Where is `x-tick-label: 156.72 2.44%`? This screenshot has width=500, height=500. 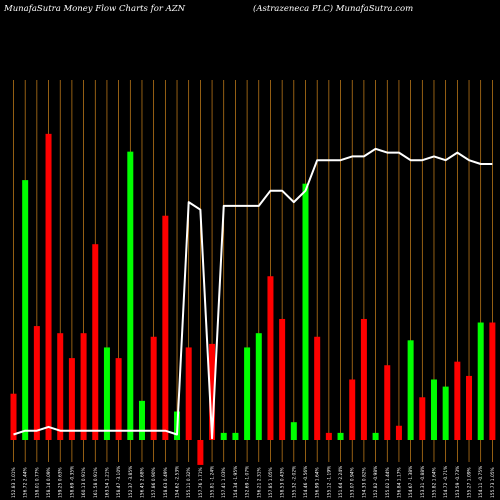 x-tick-label: 156.72 2.44% is located at coordinates (26, 482).